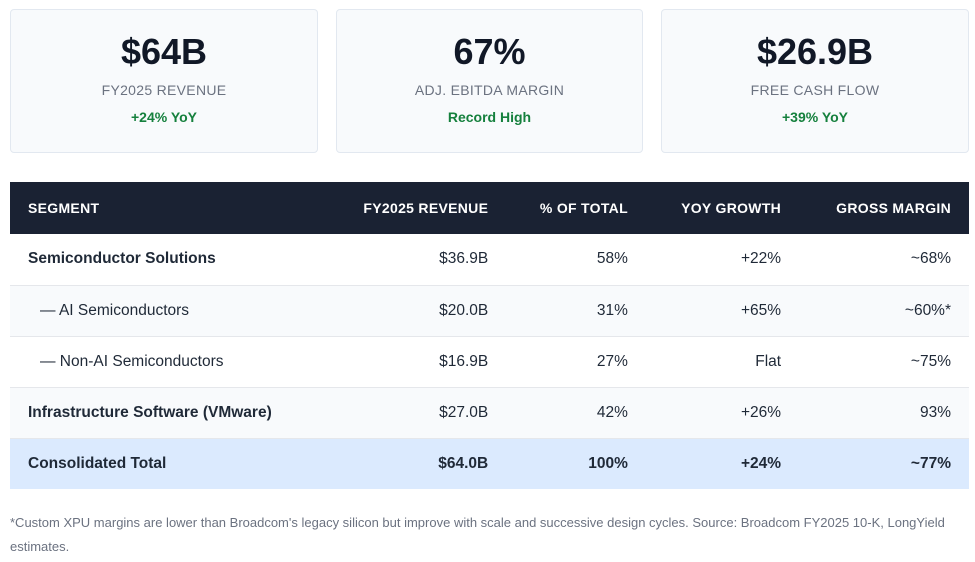 This screenshot has width=975, height=562. What do you see at coordinates (761, 259) in the screenshot?
I see `cell-growth: +22%` at bounding box center [761, 259].